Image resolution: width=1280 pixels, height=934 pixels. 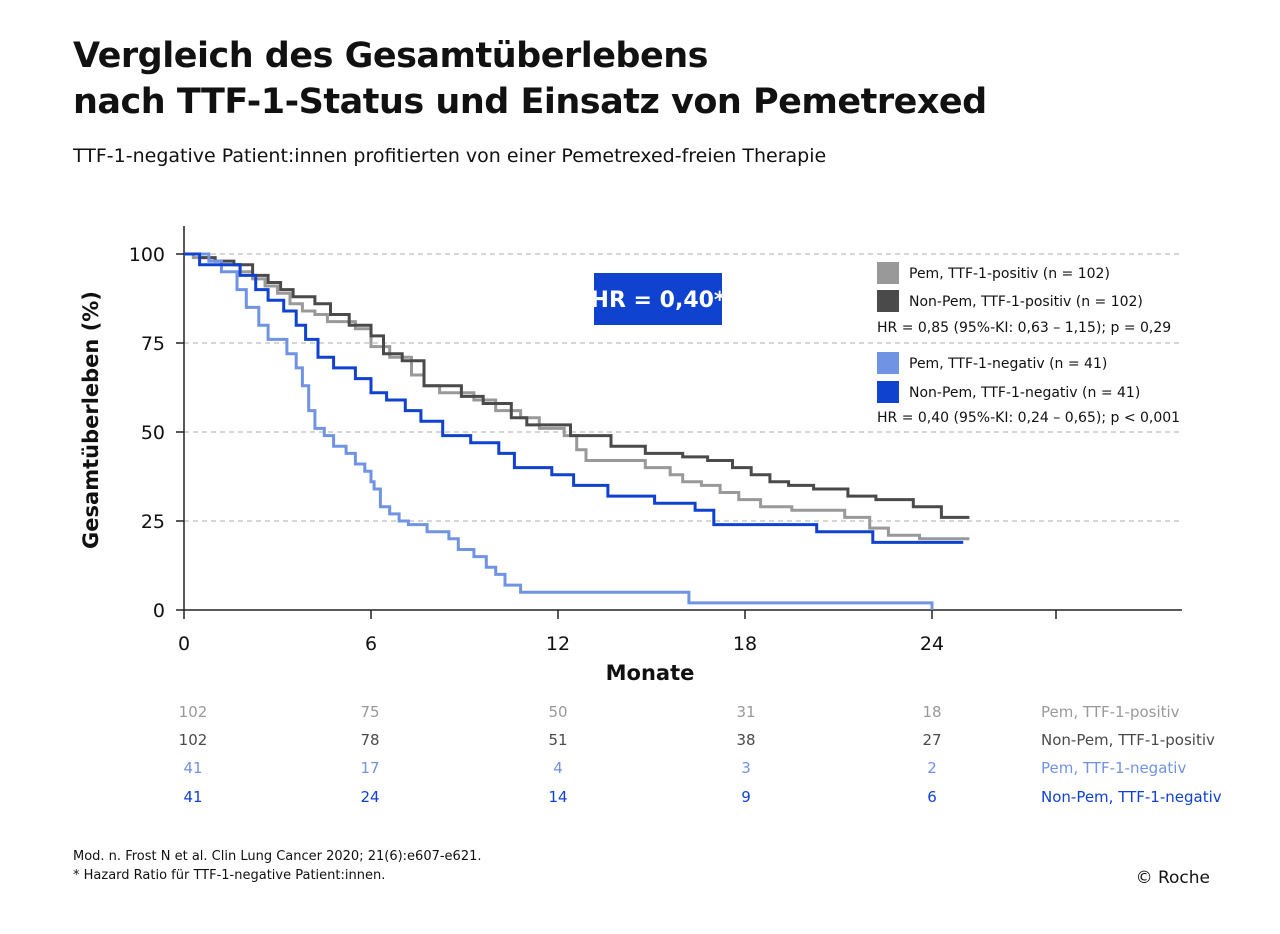 What do you see at coordinates (1024, 393) in the screenshot?
I see `legend-label-4: Non-Pem, TTF-1-negativ (n = 41)` at bounding box center [1024, 393].